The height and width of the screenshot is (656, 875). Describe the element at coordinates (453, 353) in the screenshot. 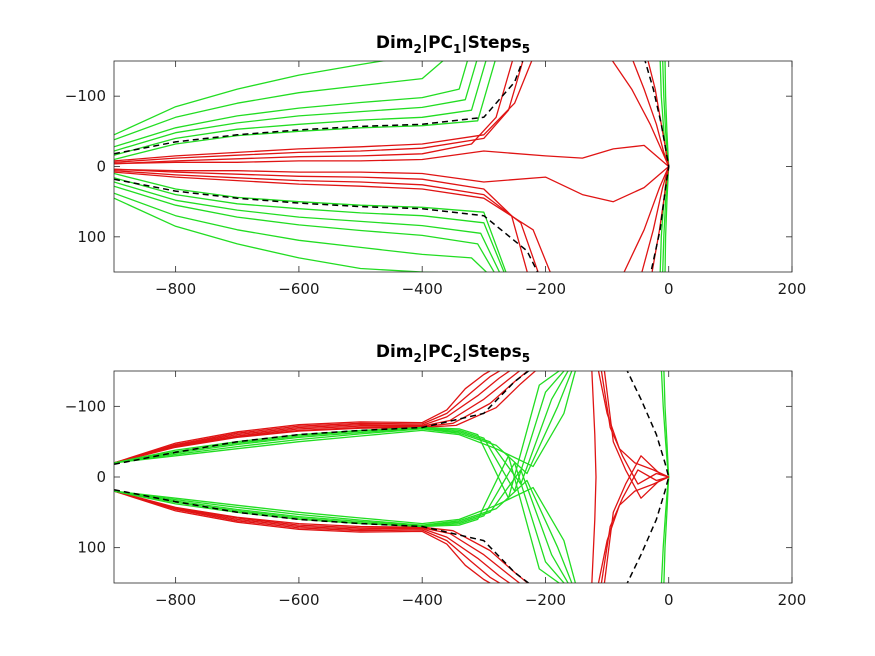

I see `chart-title-2: Dim2|PC2|Steps5` at that location.